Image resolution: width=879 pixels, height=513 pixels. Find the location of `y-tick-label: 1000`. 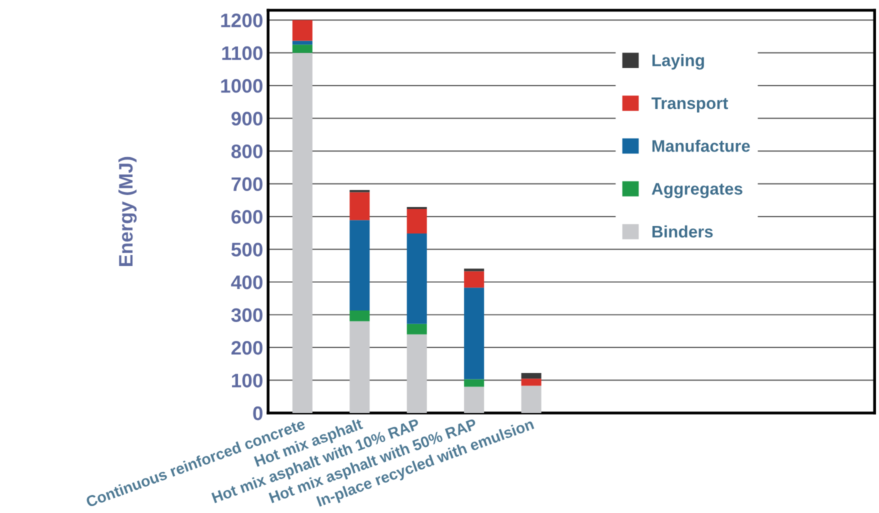

y-tick-label: 1000 is located at coordinates (241, 86).